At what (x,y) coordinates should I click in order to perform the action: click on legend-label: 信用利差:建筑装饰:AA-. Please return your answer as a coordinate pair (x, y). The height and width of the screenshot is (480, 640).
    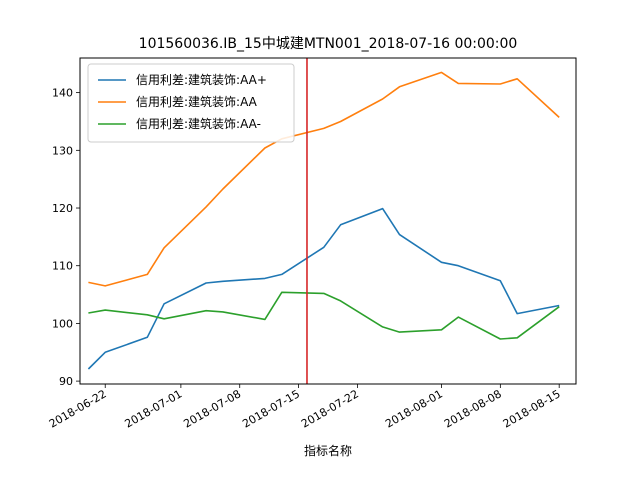
    Looking at the image, I should click on (198, 123).